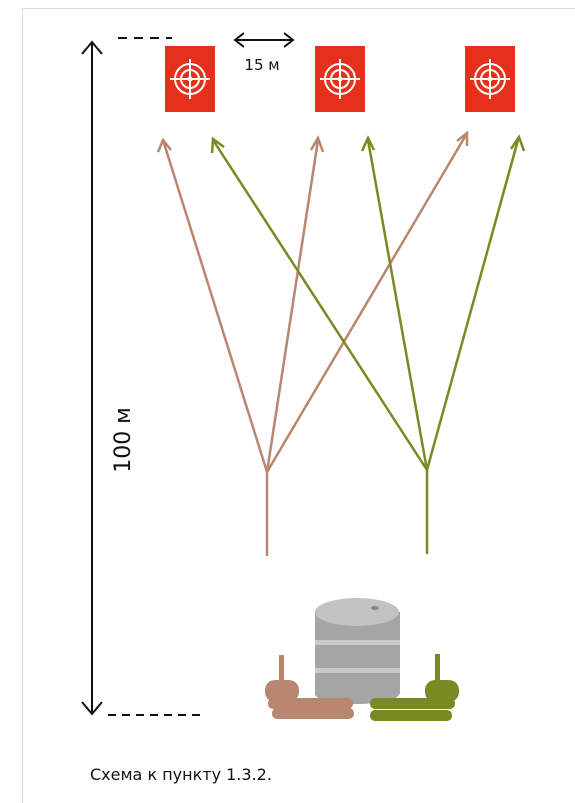  I want to click on distance-label: 100 м, so click(123, 440).